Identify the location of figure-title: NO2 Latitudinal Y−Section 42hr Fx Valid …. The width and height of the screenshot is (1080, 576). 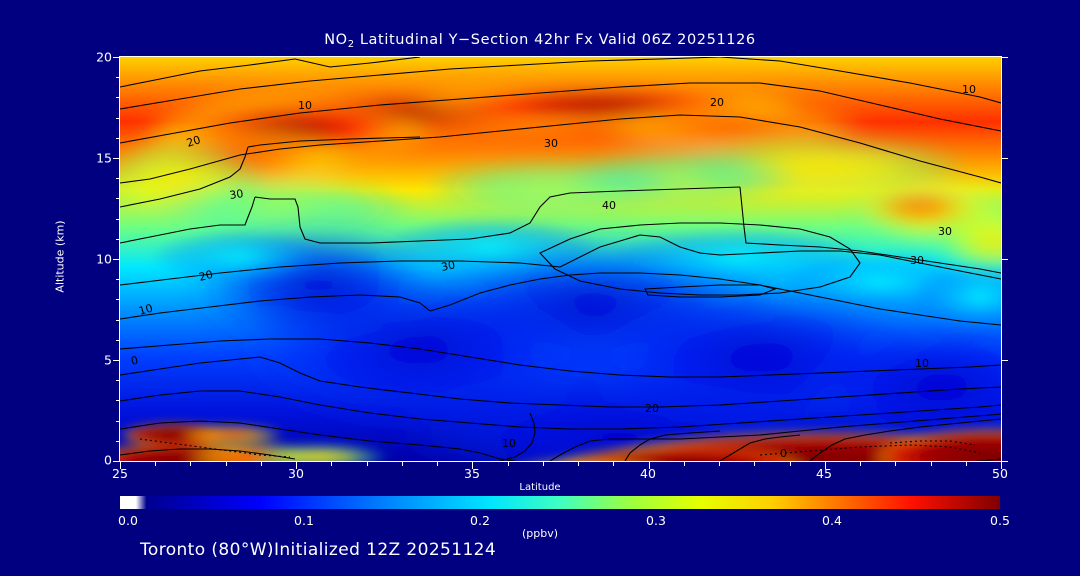
(540, 41).